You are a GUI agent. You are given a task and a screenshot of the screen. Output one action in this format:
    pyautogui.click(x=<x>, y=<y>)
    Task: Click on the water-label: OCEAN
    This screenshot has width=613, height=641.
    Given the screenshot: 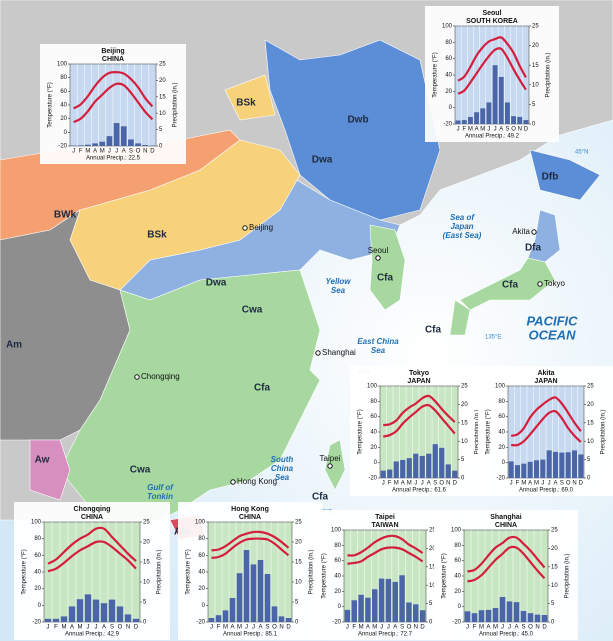 What is the action you would take?
    pyautogui.click(x=553, y=334)
    